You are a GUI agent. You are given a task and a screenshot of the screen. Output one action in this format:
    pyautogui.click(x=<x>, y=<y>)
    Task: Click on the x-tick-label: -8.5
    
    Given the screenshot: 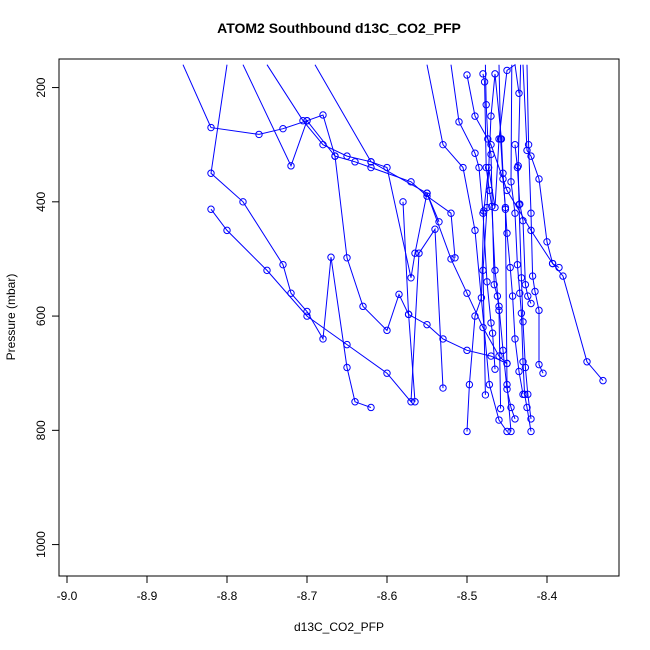 What is the action you would take?
    pyautogui.click(x=467, y=596)
    